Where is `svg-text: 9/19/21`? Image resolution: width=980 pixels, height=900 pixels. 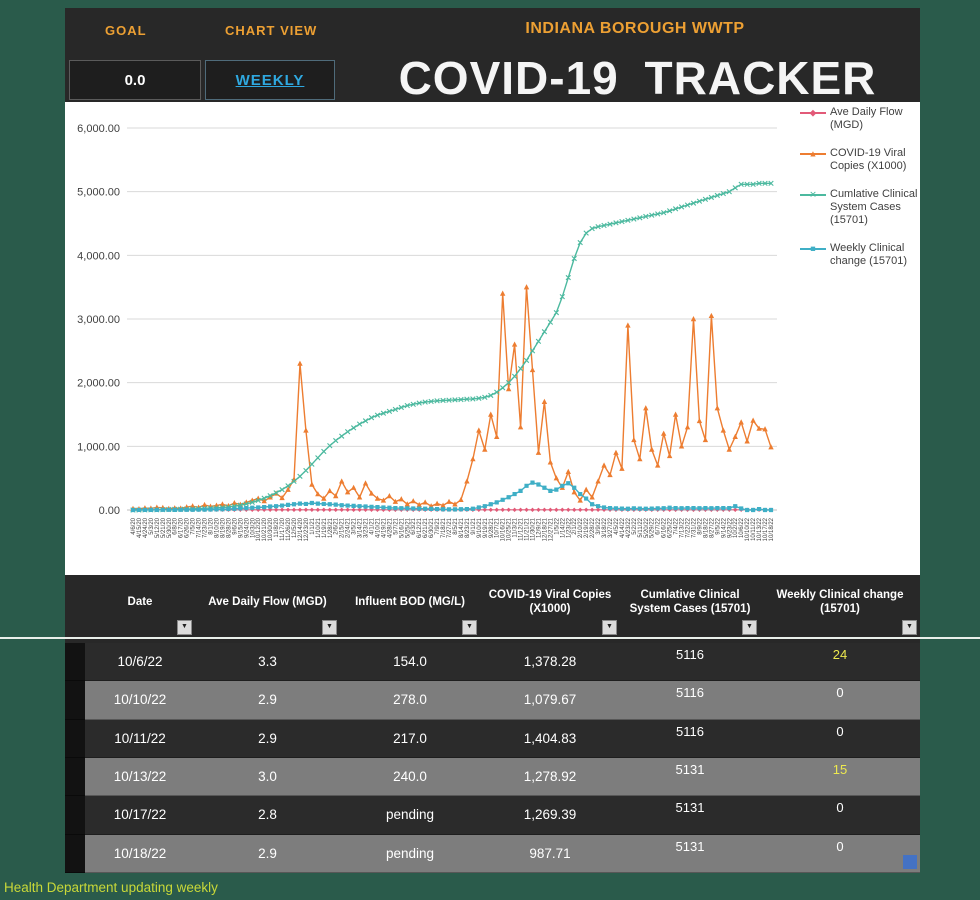 svg-text: 9/19/21 is located at coordinates (486, 527).